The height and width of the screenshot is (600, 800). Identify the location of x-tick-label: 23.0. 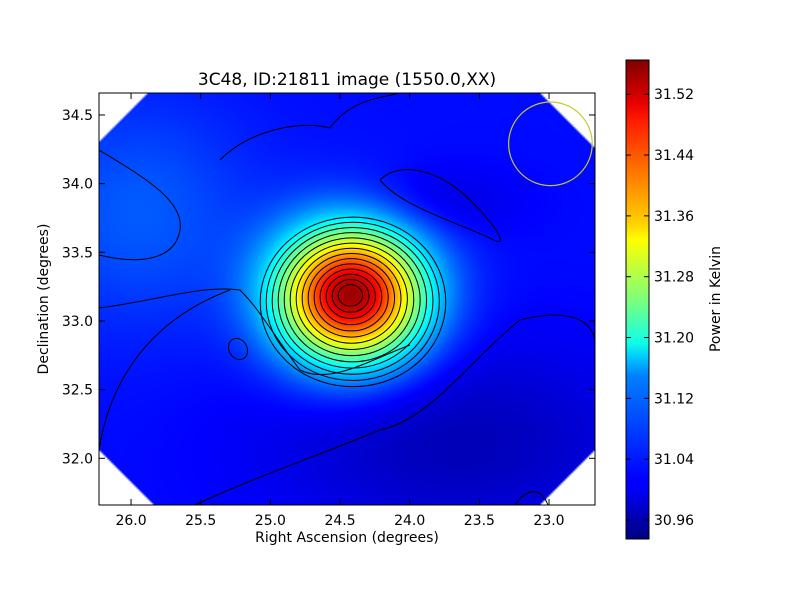
(548, 521).